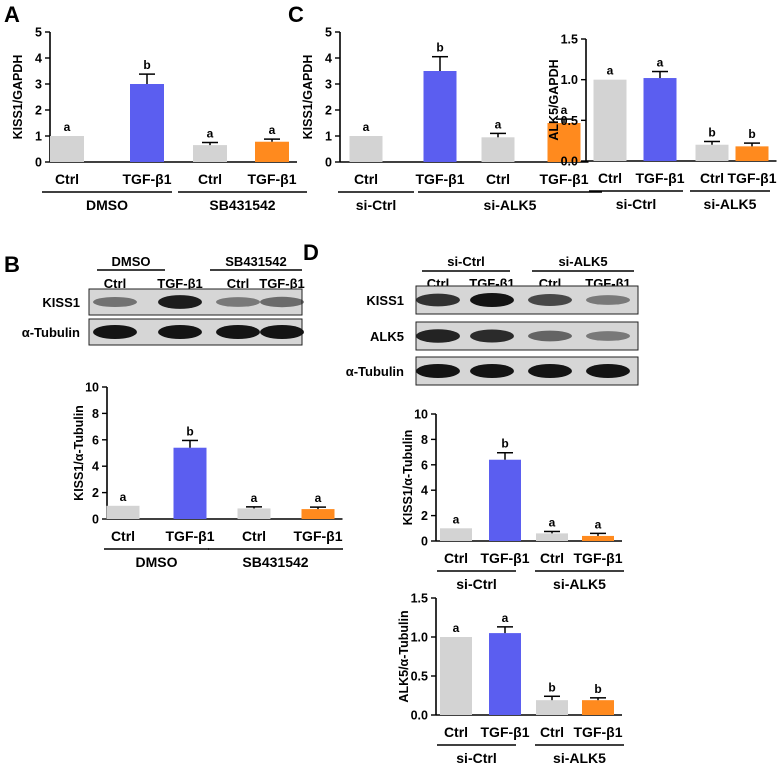 The width and height of the screenshot is (777, 769). What do you see at coordinates (385, 300) in the screenshot?
I see `blot-row-label: KISS1` at bounding box center [385, 300].